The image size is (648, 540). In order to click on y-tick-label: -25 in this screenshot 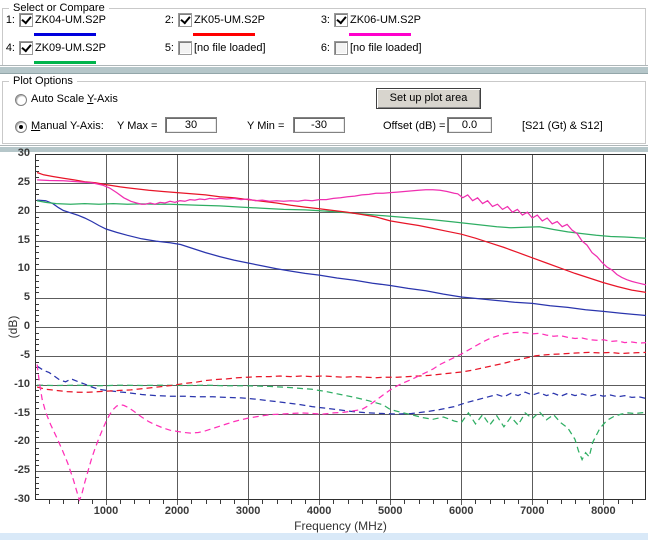, I will do `click(22, 470)`.